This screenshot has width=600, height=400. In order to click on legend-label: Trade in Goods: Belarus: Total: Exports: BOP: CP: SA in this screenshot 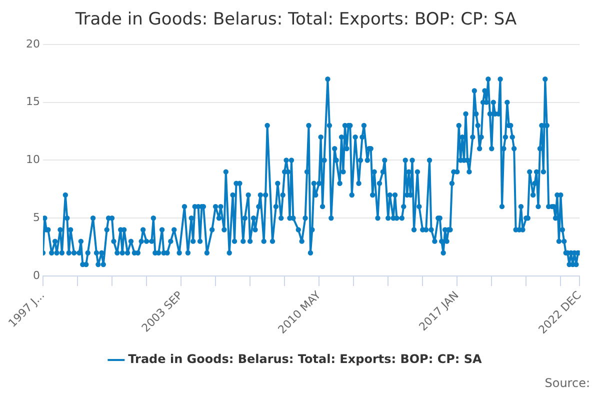, I will do `click(305, 359)`.